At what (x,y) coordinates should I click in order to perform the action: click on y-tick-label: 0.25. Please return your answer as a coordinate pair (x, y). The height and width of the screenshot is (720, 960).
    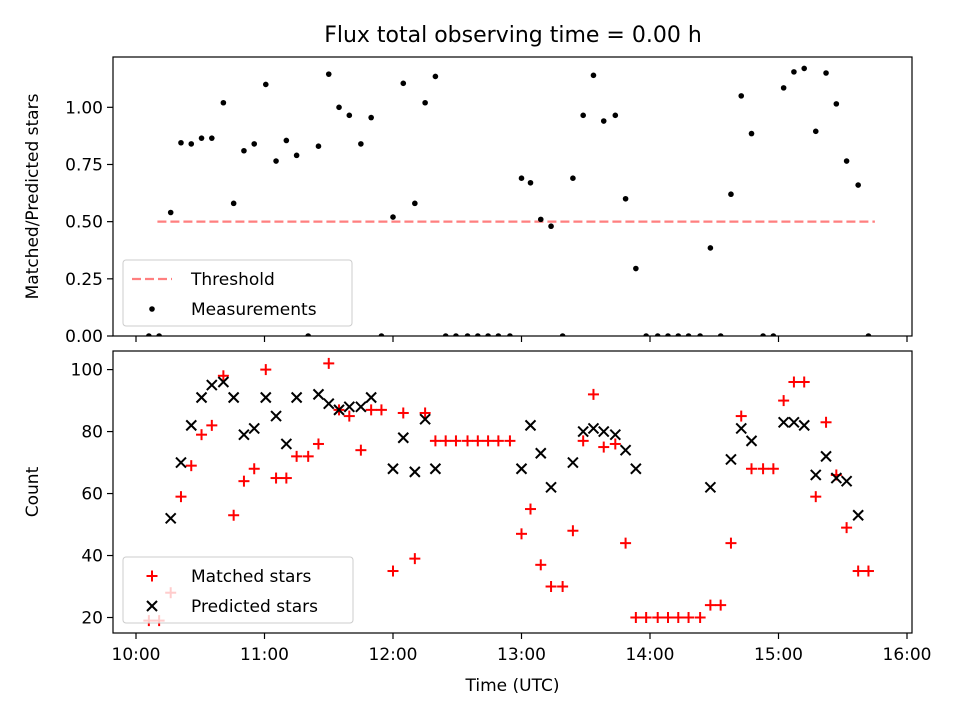
    Looking at the image, I should click on (84, 280).